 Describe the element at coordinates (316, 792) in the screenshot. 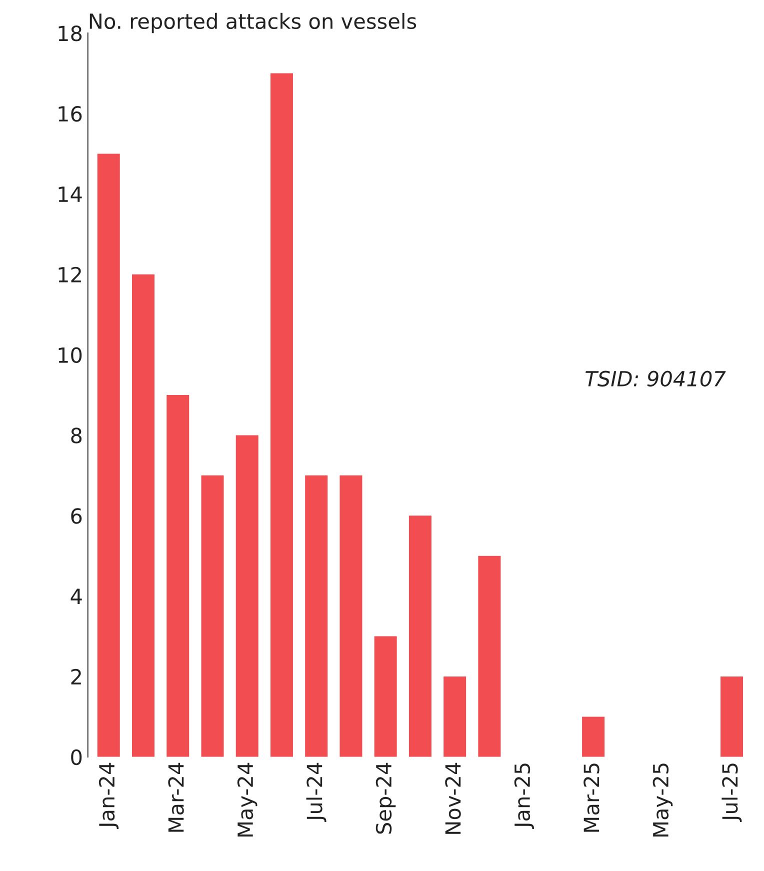

I see `x-tick-label: Jul-24` at that location.